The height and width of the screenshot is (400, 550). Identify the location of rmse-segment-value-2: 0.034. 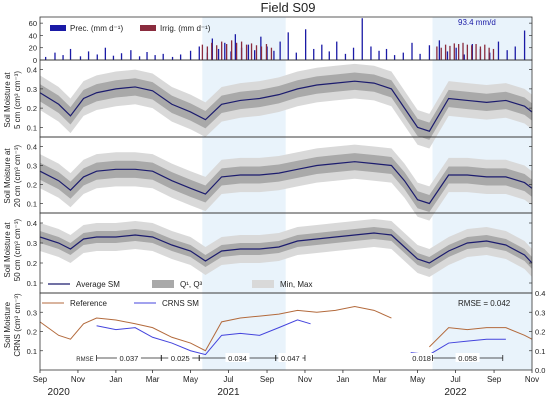
(237, 358).